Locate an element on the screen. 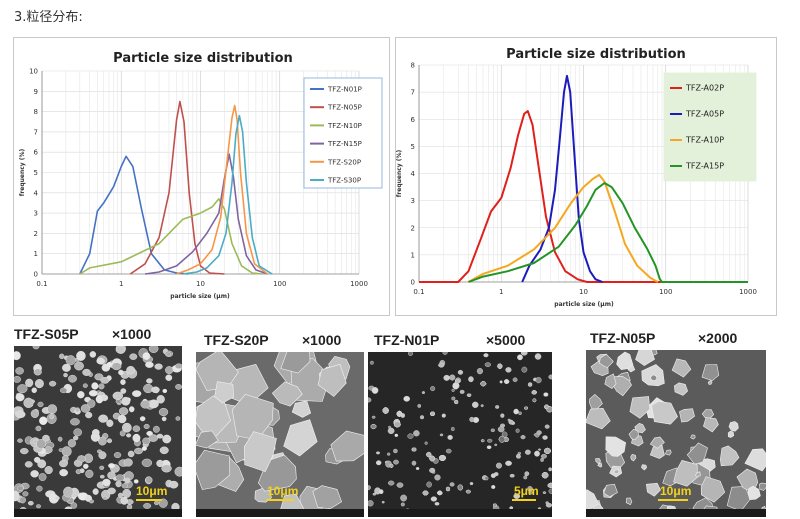 Image resolution: width=800 pixels, height=519 pixels. sem-magnification-label: ×2000 is located at coordinates (718, 338).